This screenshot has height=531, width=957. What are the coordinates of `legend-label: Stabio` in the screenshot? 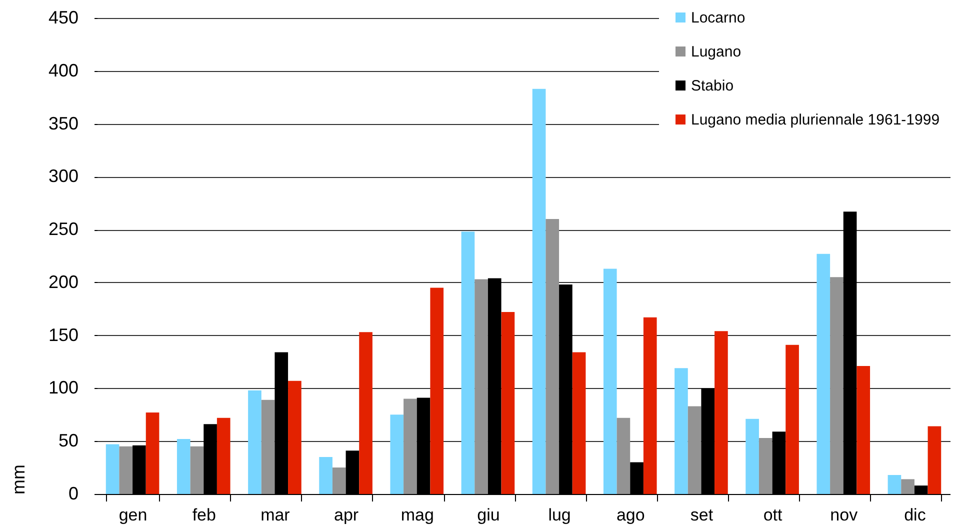 It's located at (712, 86).